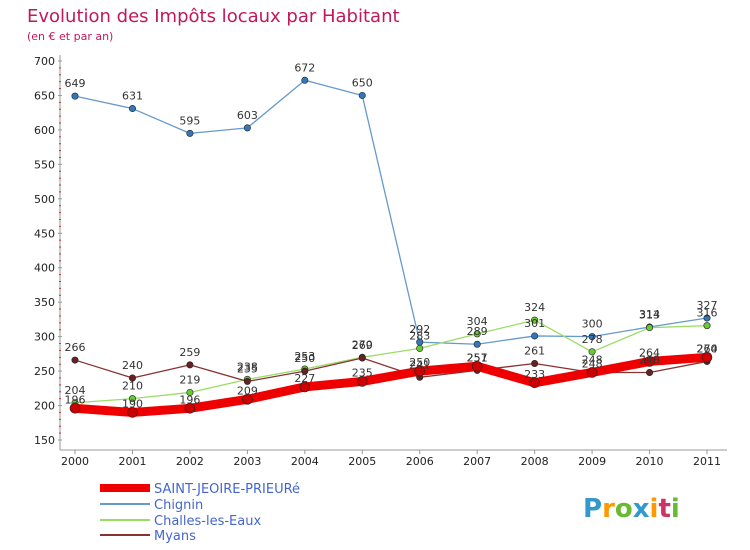 The image size is (750, 550). I want to click on data-label: 253, so click(304, 356).